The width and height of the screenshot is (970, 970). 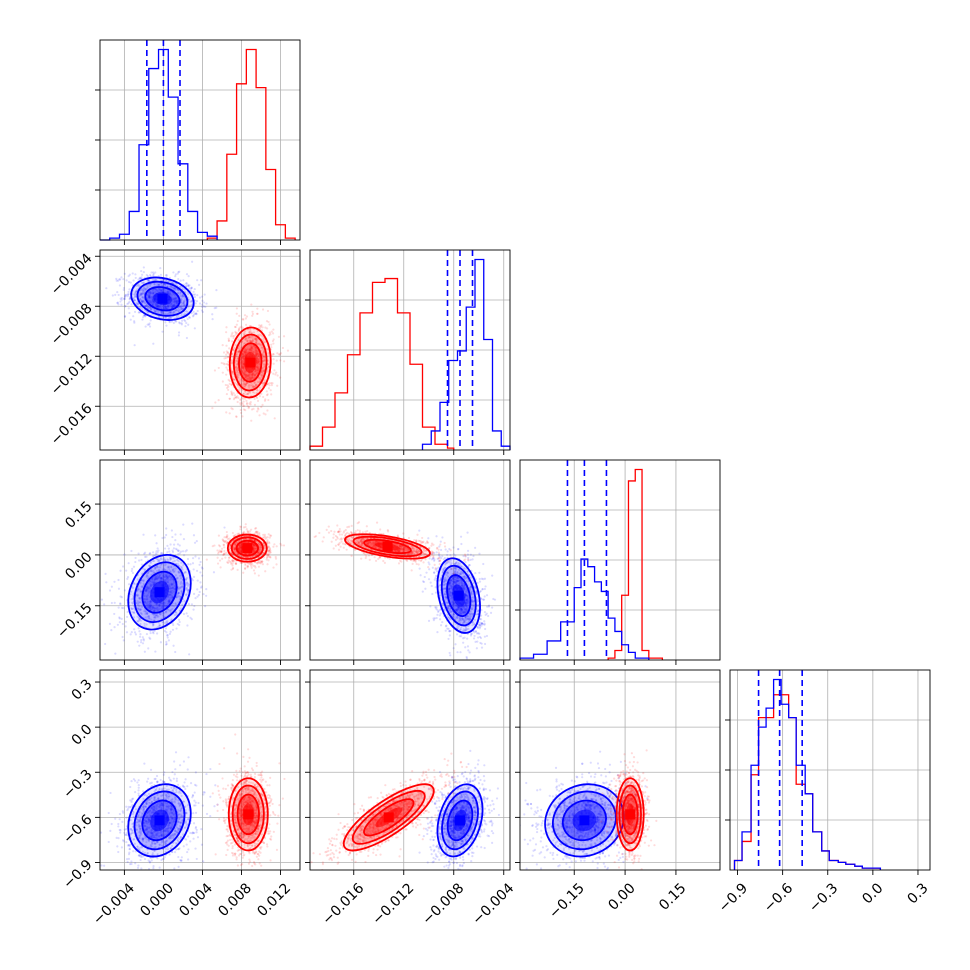 What do you see at coordinates (872, 893) in the screenshot?
I see `x-tick-label: 0.0` at bounding box center [872, 893].